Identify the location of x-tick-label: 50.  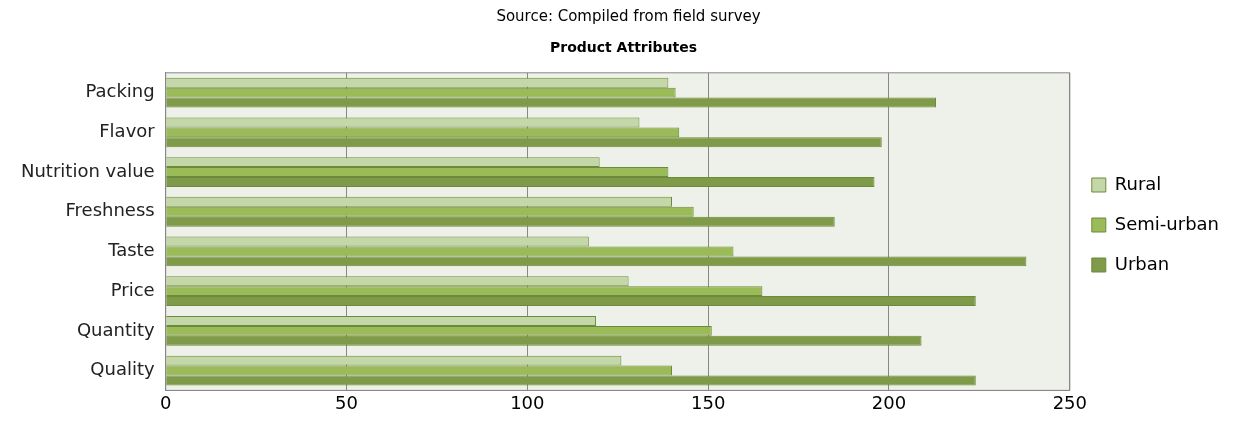
(346, 402).